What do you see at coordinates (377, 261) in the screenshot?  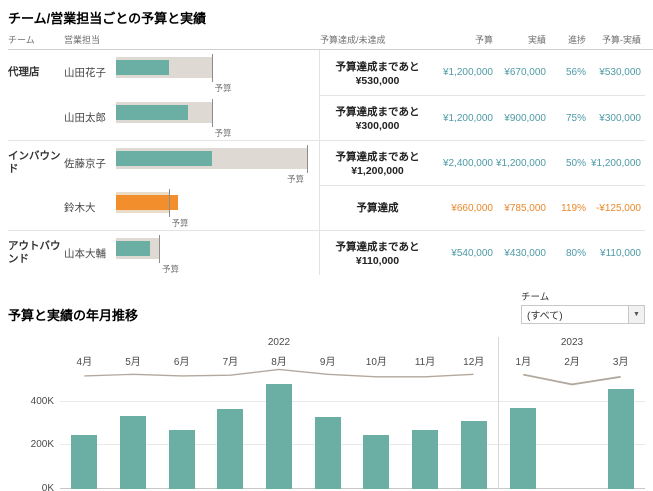 I see `status-amount: ¥110,000` at bounding box center [377, 261].